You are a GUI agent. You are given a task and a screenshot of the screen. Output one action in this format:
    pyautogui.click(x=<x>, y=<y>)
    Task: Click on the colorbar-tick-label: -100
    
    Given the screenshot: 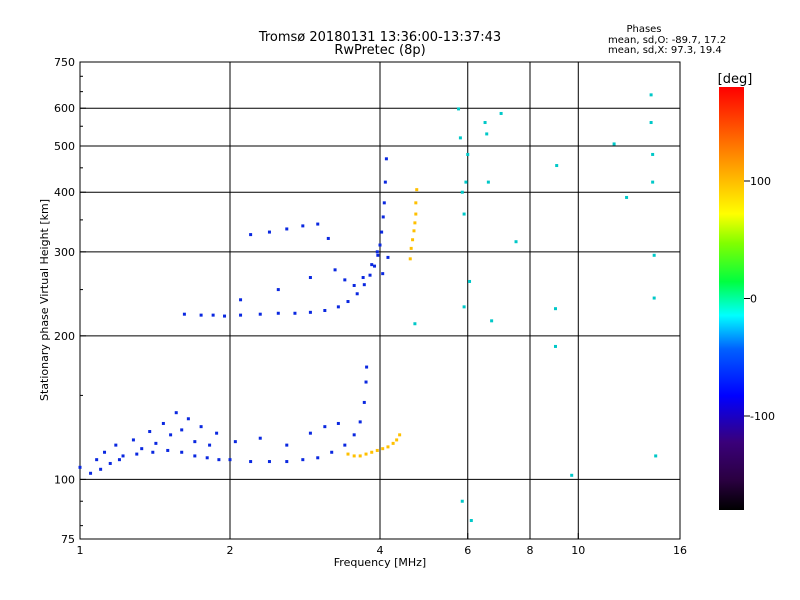 What is the action you would take?
    pyautogui.click(x=762, y=416)
    